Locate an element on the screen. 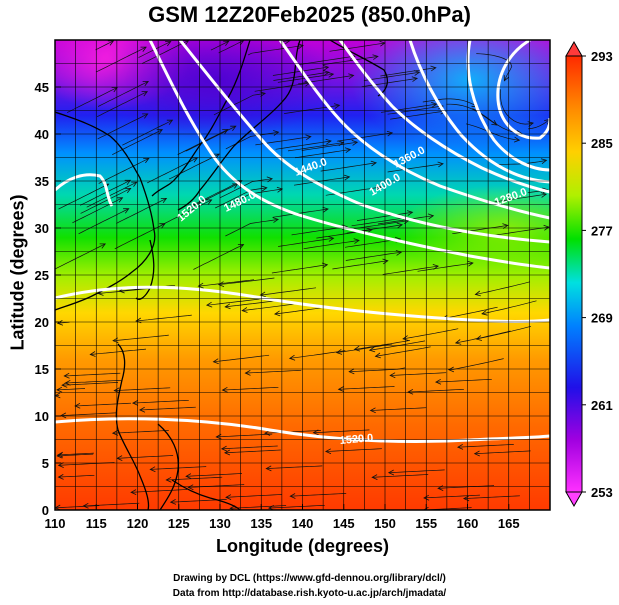 The image size is (619, 605). x-tick-label: 110 is located at coordinates (55, 523).